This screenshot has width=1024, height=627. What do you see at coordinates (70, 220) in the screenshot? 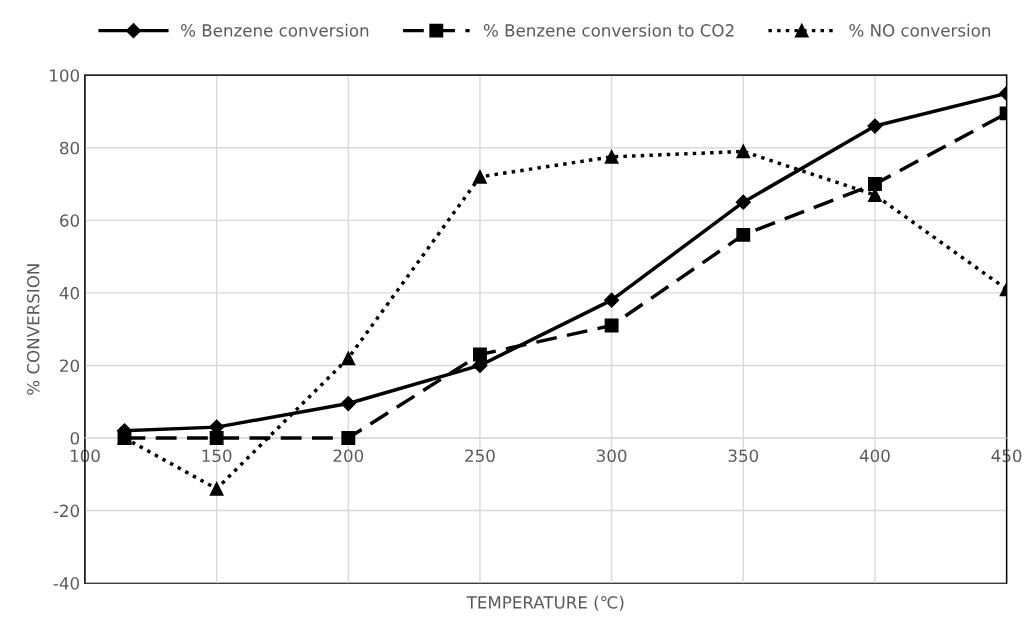
I see `y-tick-label: 60` at bounding box center [70, 220].